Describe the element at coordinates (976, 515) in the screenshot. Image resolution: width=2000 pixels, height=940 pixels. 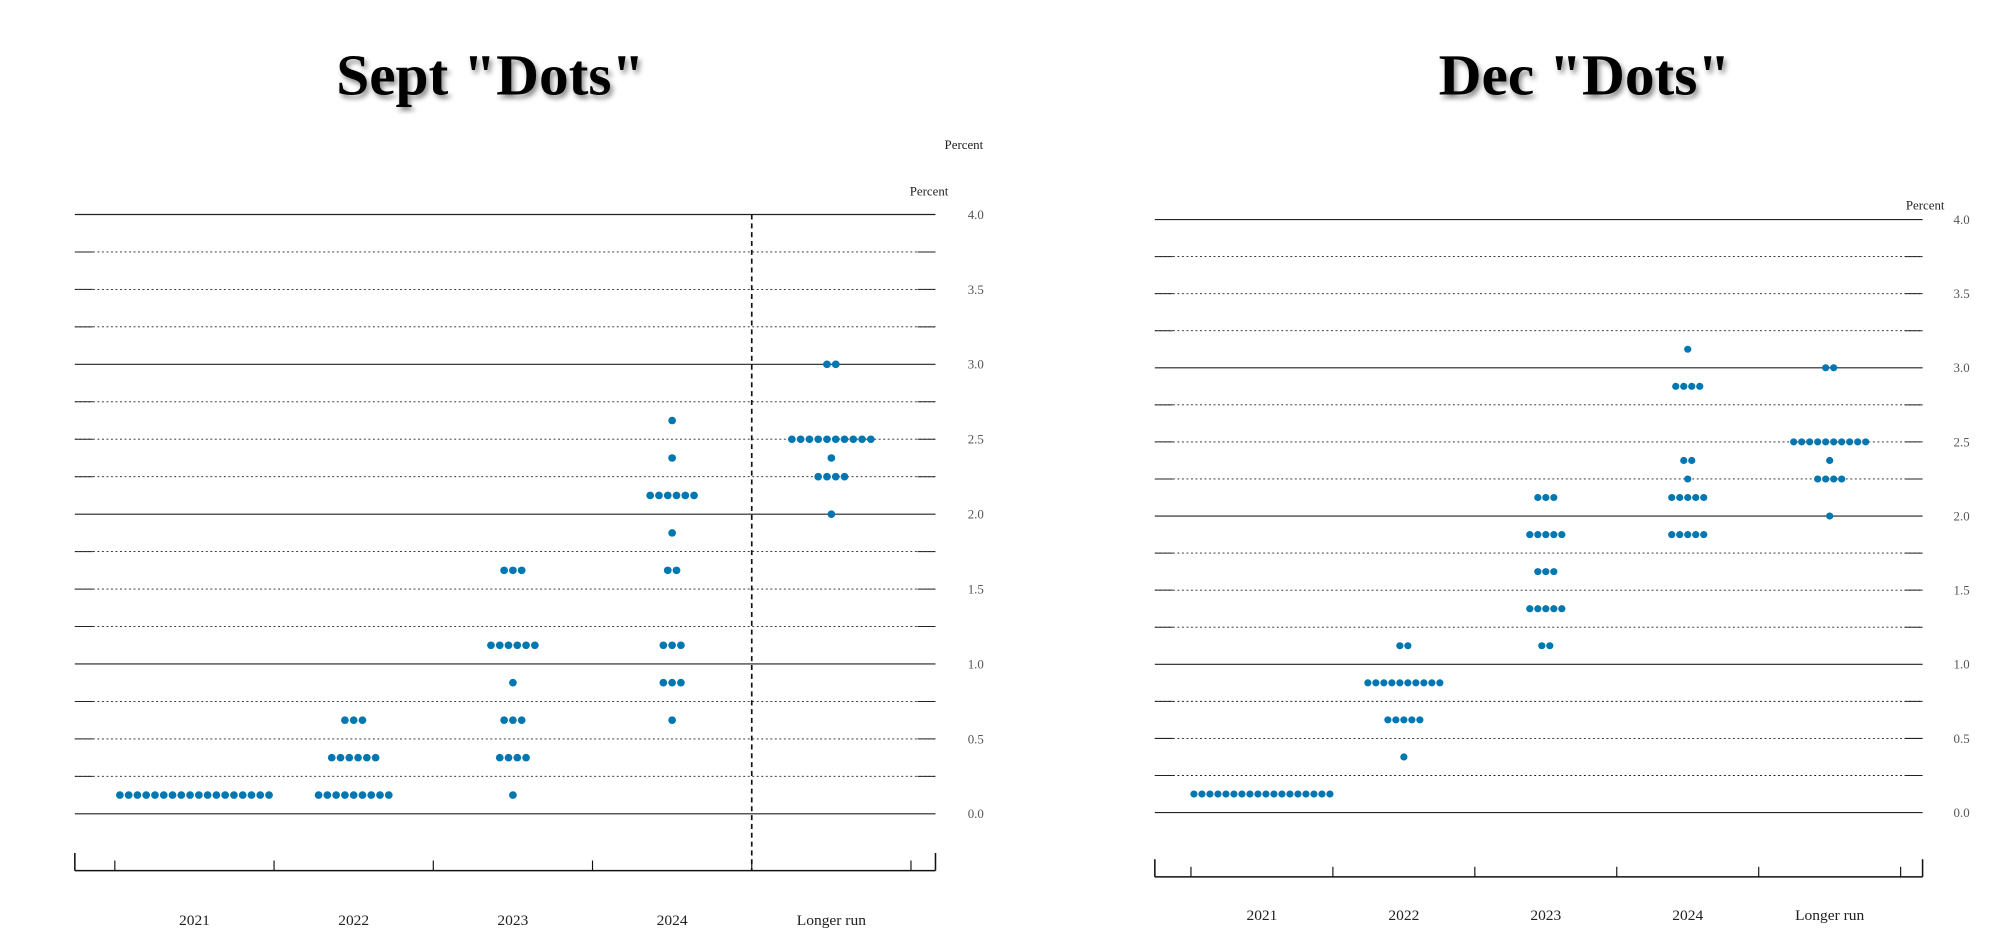
I see `y-tick-label: 2.0` at that location.